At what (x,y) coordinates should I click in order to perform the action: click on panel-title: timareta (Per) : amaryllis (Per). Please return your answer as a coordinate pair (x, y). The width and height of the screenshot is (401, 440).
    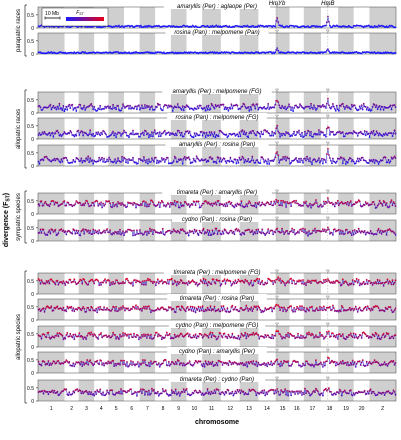
    Looking at the image, I should click on (217, 193).